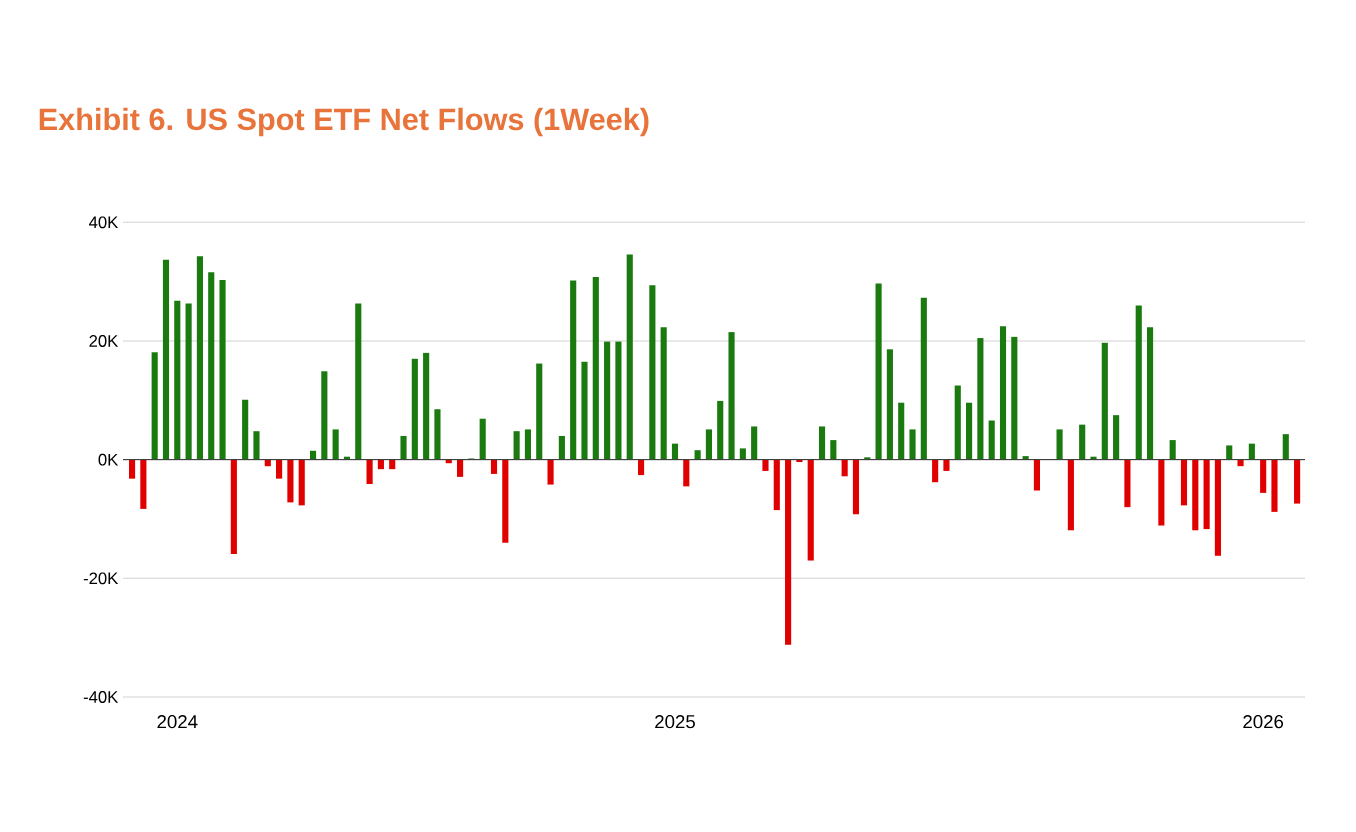  Describe the element at coordinates (344, 122) in the screenshot. I see `chart-title: Exhibit 6. US Spot ETF Net Flows (1Week)` at that location.